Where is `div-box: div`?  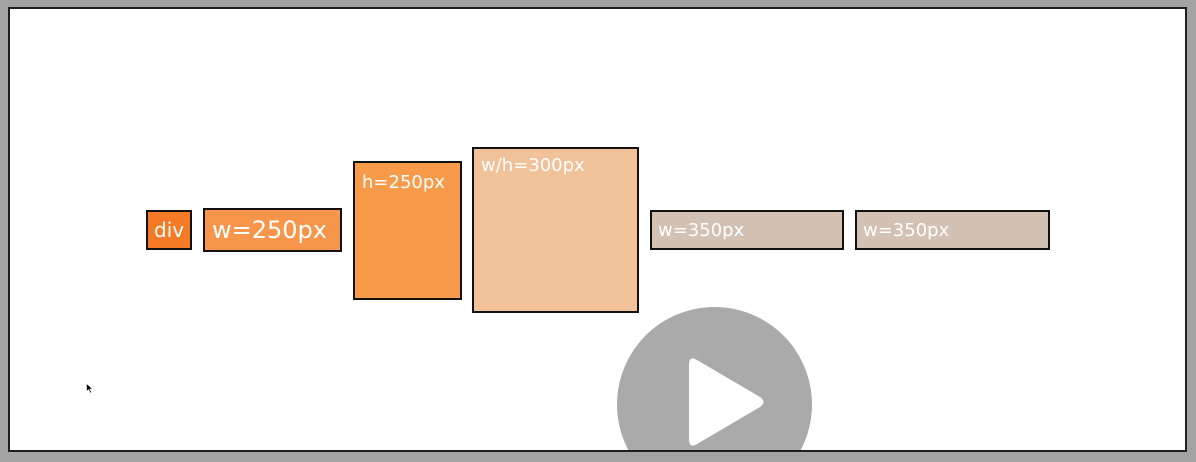
div-box: div is located at coordinates (169, 230).